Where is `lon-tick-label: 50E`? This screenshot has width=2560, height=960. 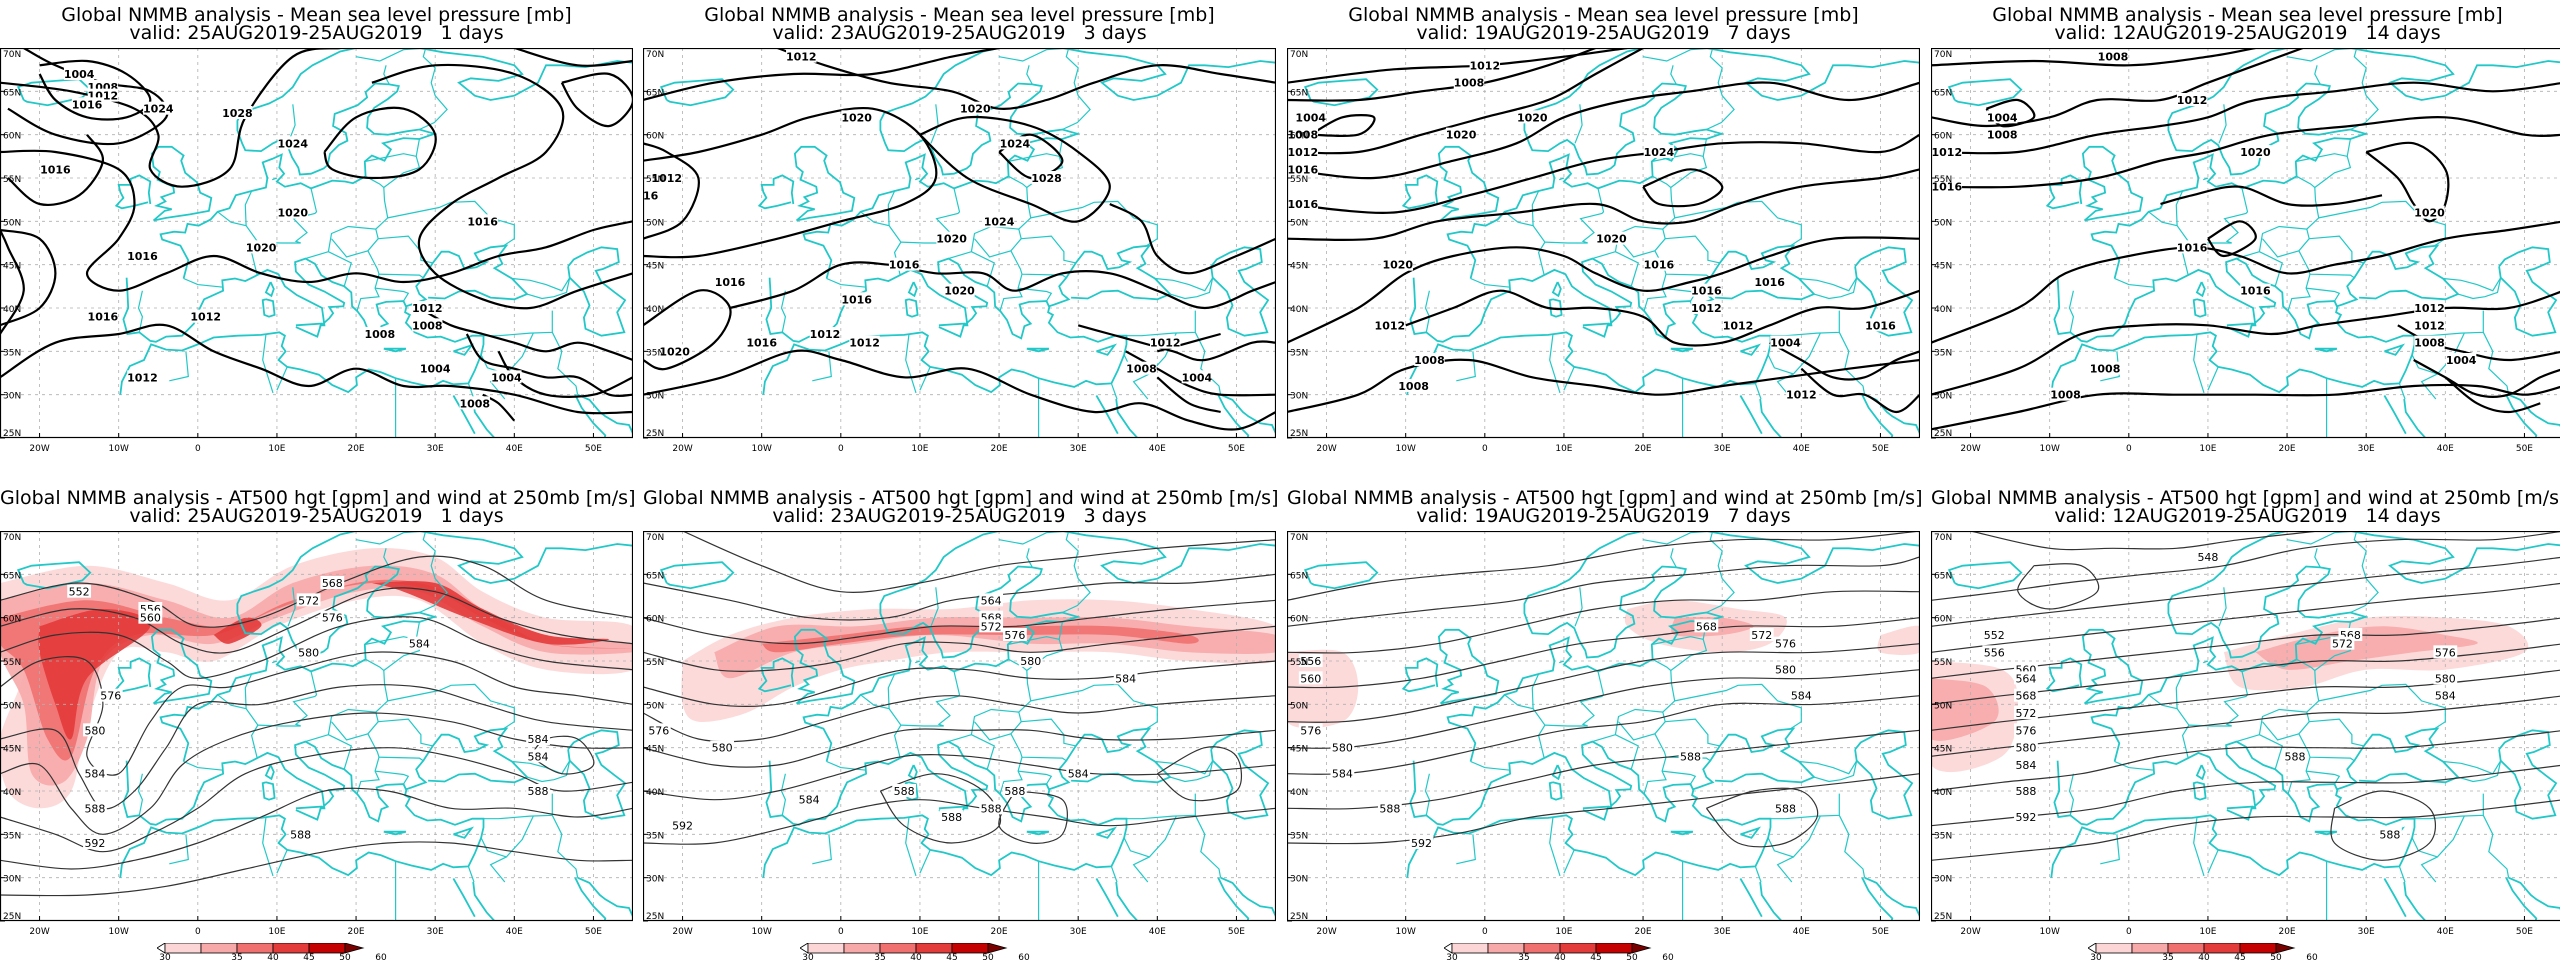 lon-tick-label: 50E is located at coordinates (2524, 449).